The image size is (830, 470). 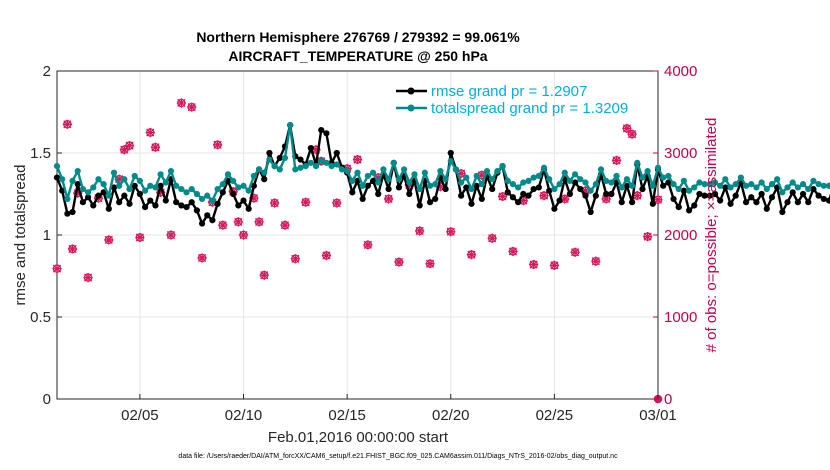 What do you see at coordinates (46, 235) in the screenshot?
I see `y-left-axis-ticks: 0 0.5 1 1.5 2` at bounding box center [46, 235].